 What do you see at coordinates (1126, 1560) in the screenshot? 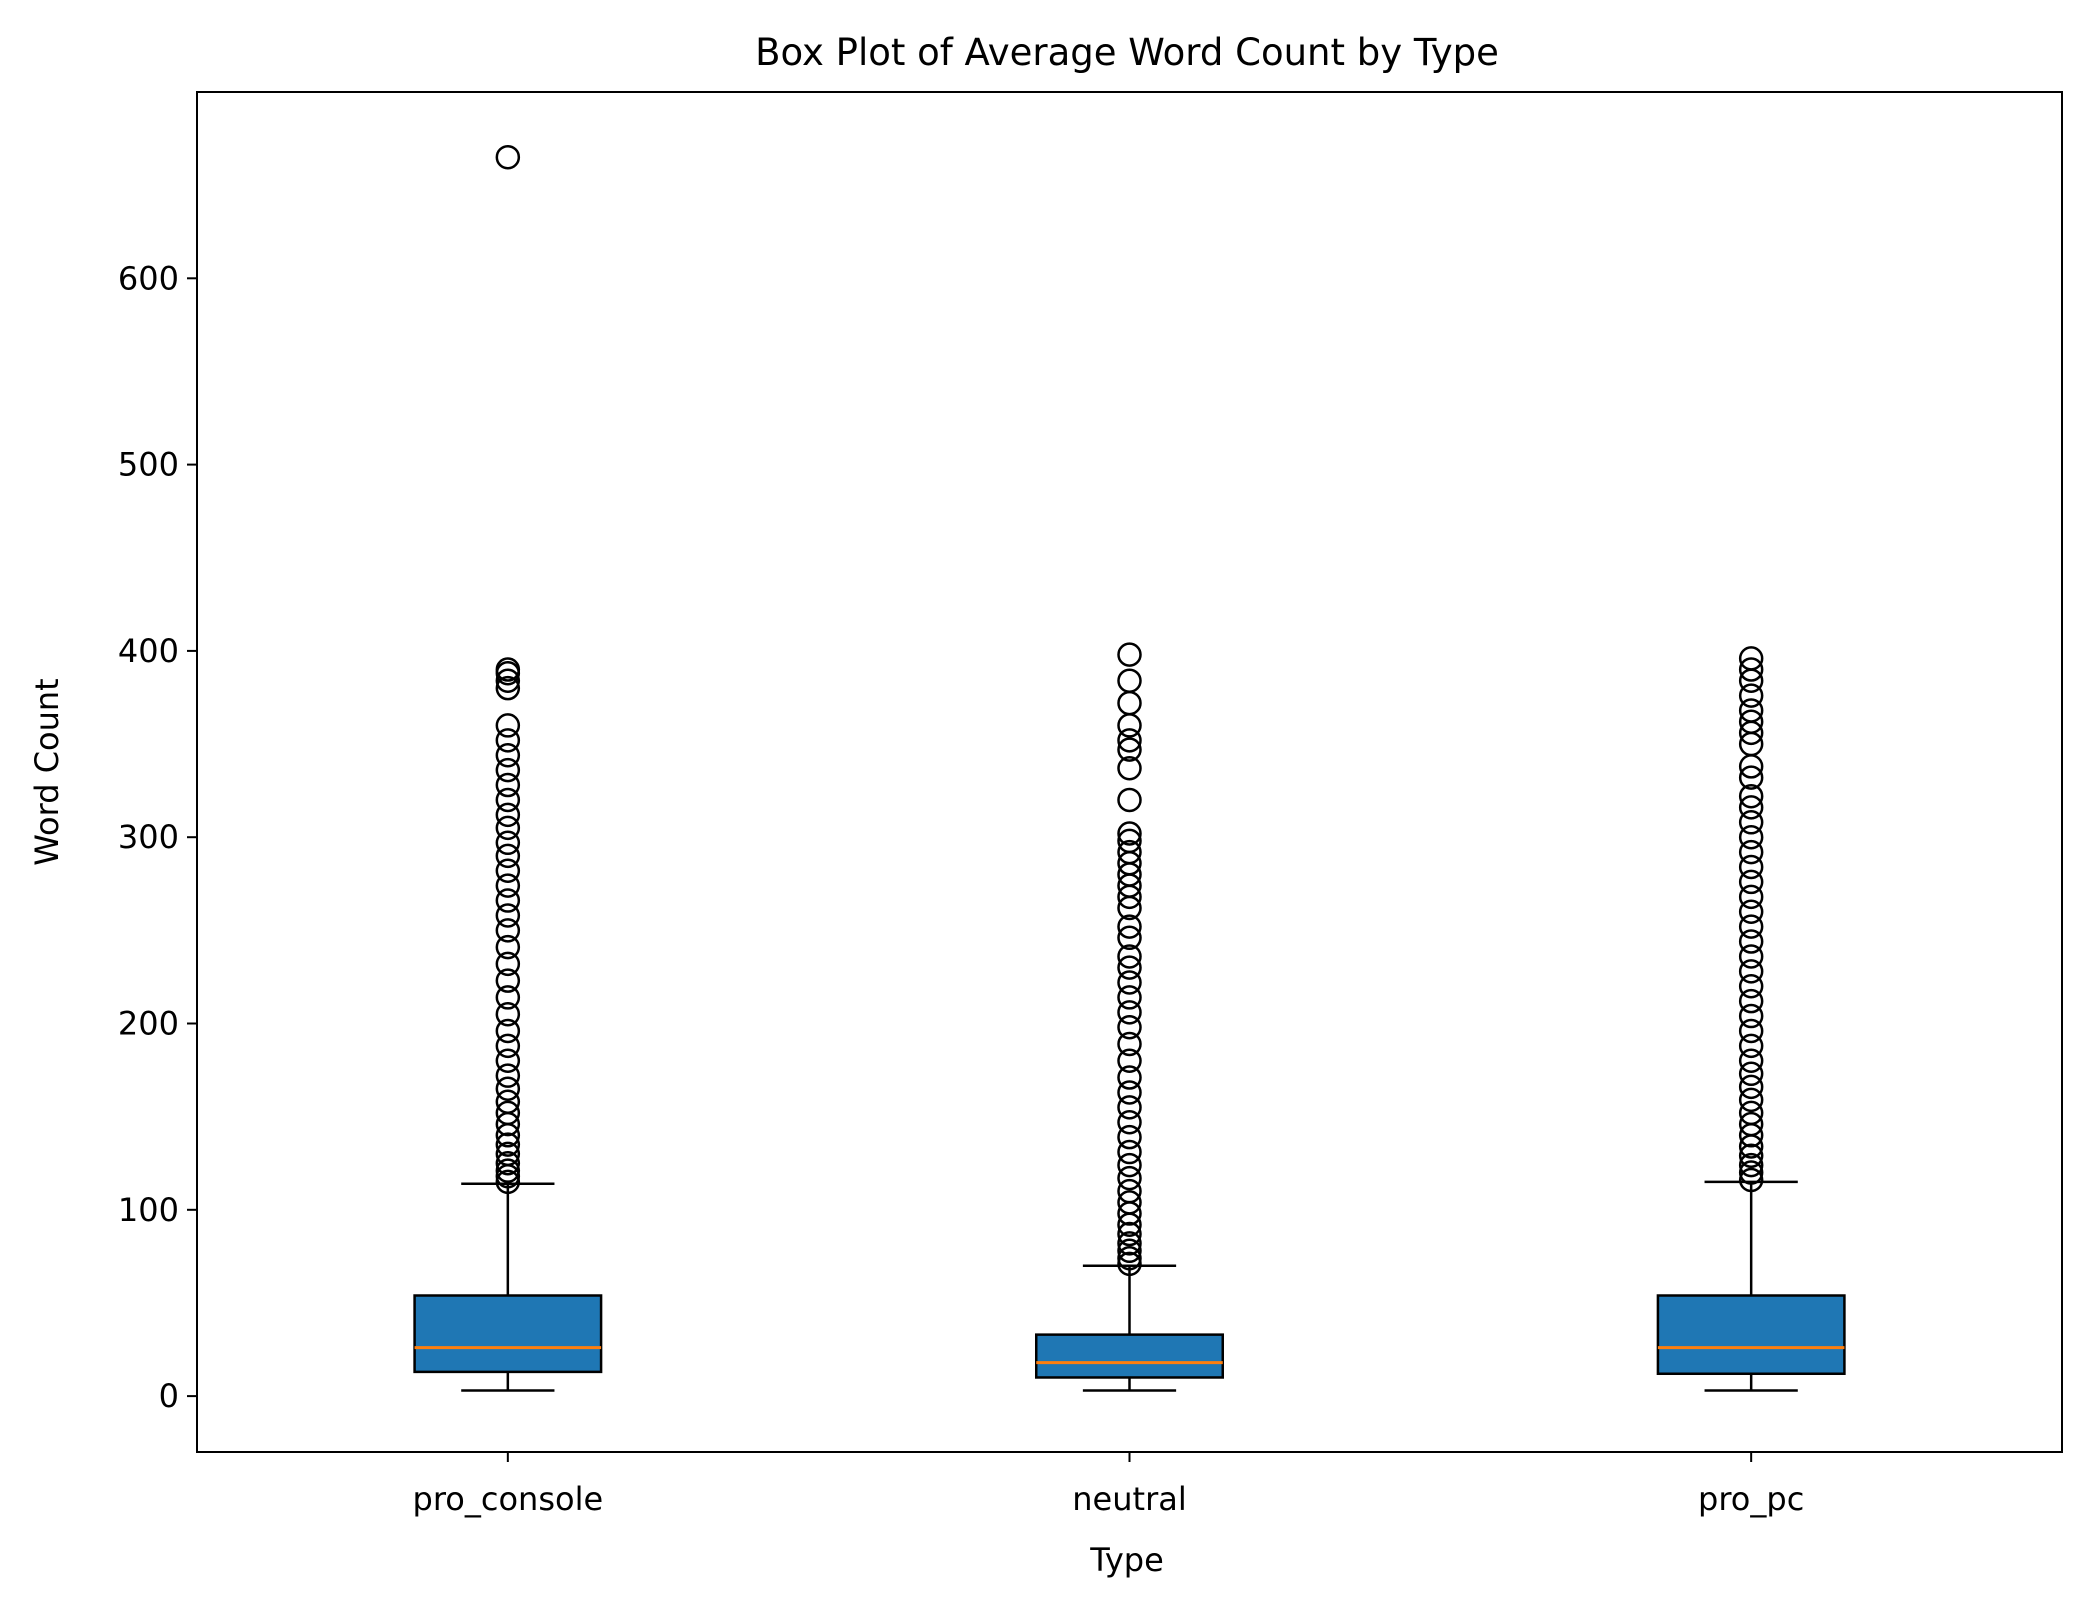
I see `x-axis-label: Type` at bounding box center [1126, 1560].